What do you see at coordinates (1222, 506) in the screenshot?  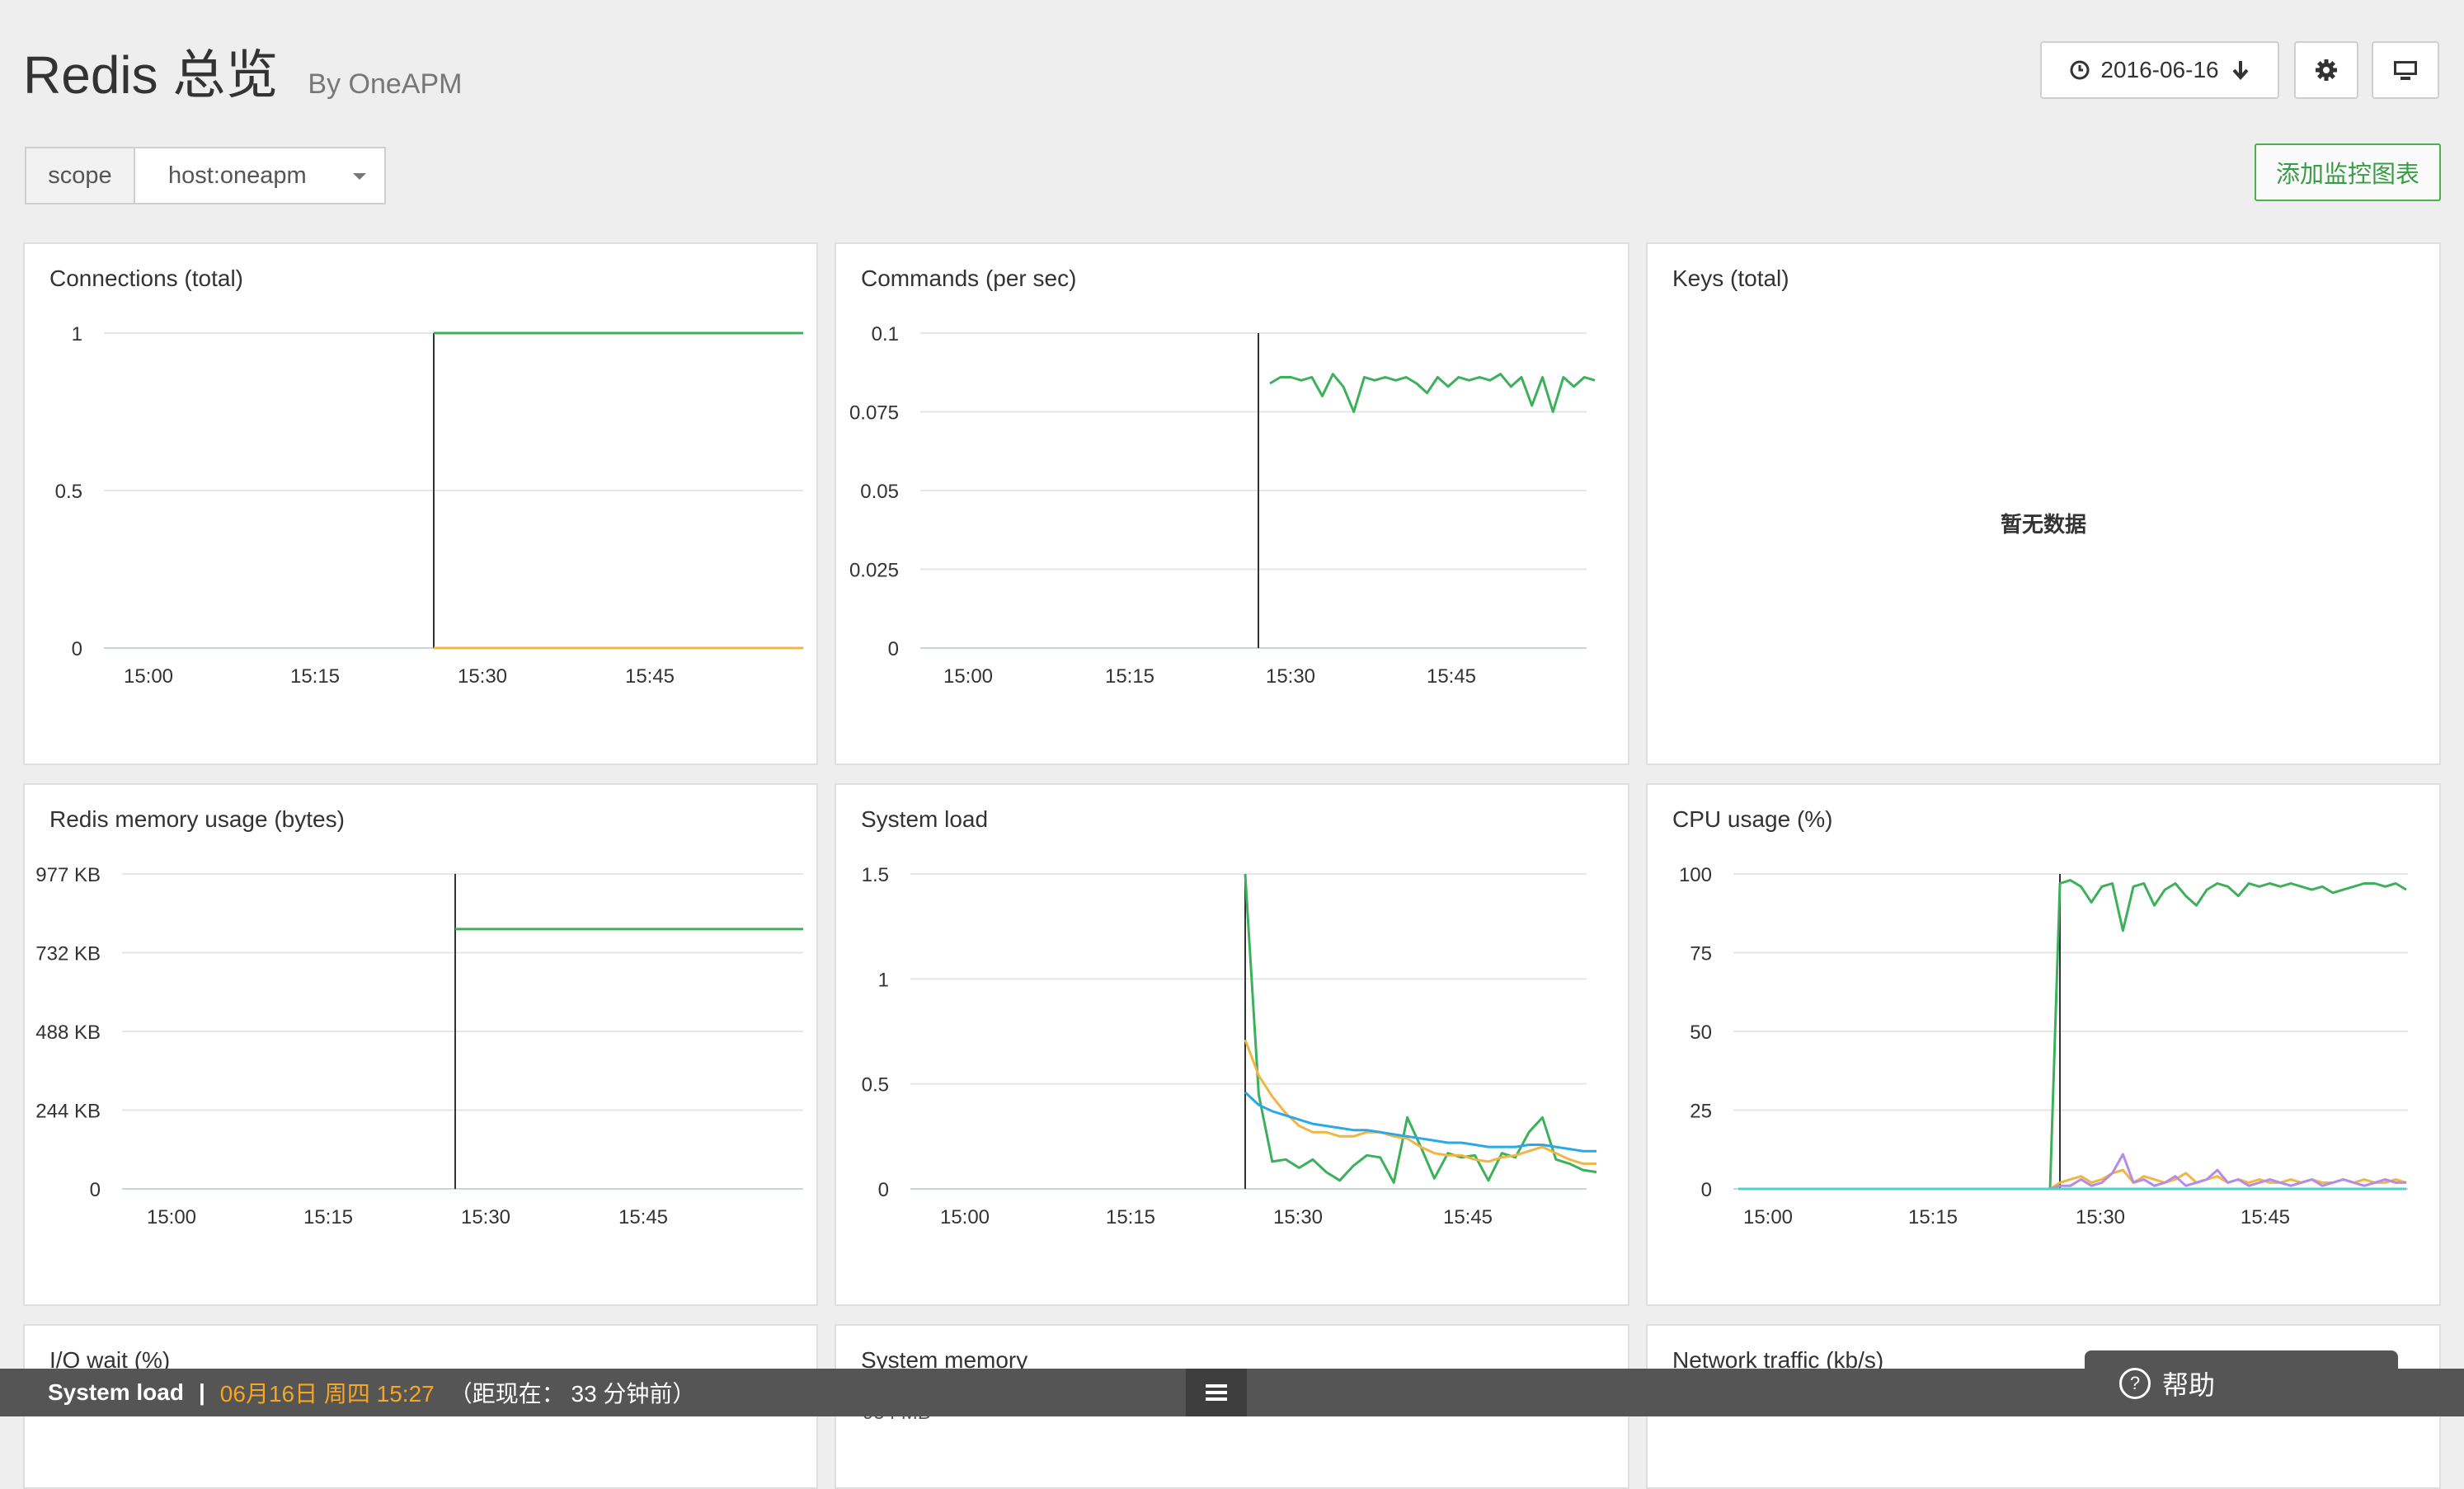 I see `chart-commands: 0.1 0.075 0.05 0.025 0 15:00 15:15 15:30 15:45` at bounding box center [1222, 506].